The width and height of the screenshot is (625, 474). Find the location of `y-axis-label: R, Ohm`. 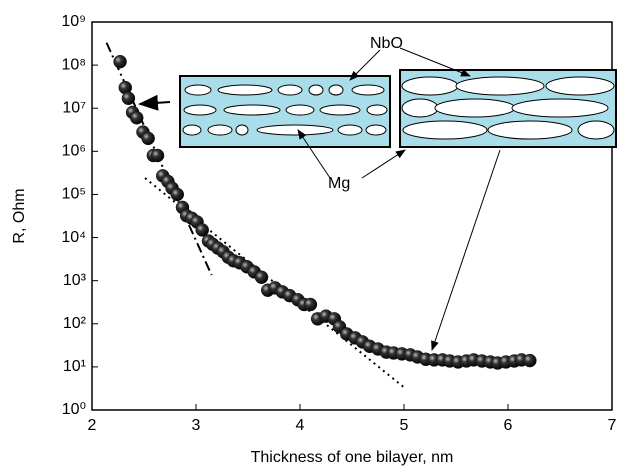

y-axis-label: R, Ohm is located at coordinates (19, 215).